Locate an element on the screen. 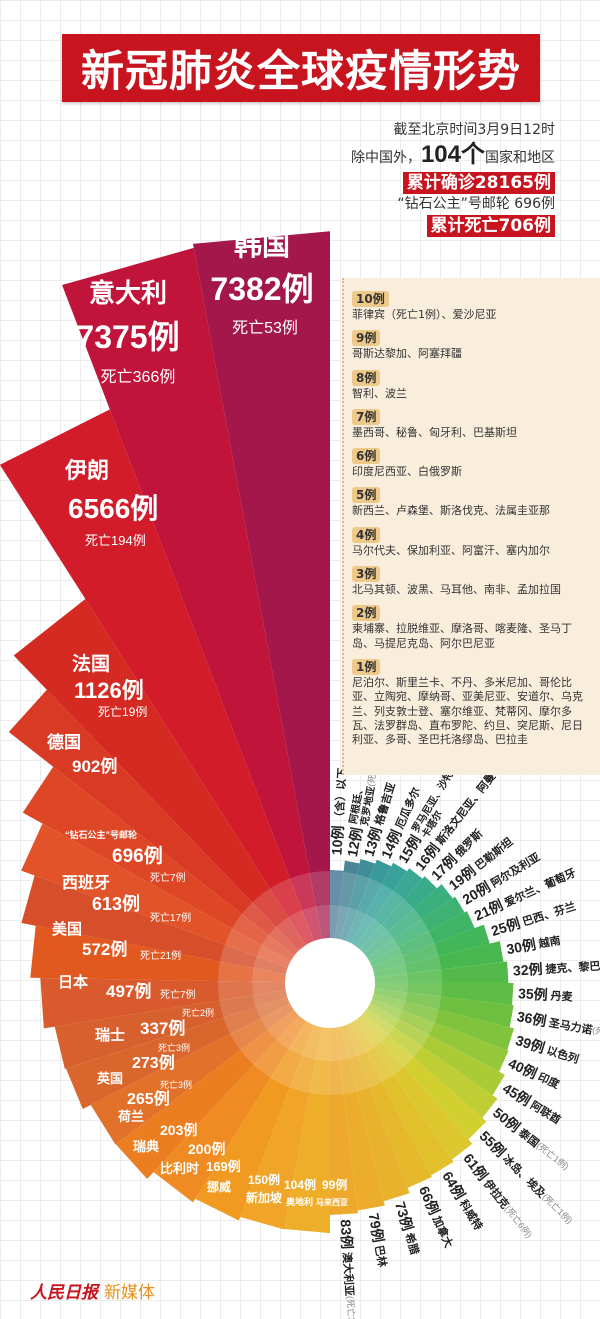  wedge-美国 is located at coordinates (175, 929).